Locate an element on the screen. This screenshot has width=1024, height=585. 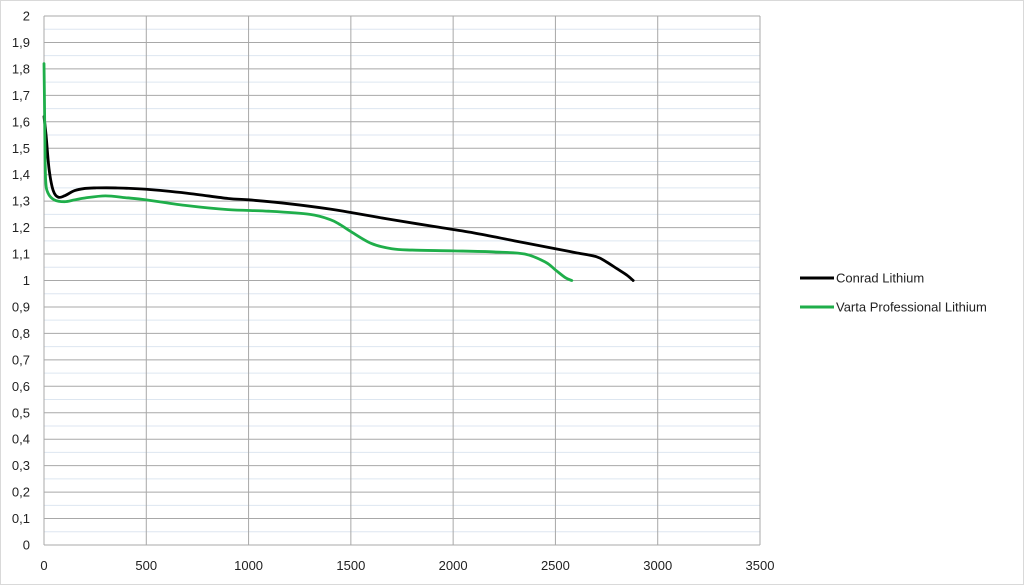
y-tick-label: 0,8 is located at coordinates (21, 333).